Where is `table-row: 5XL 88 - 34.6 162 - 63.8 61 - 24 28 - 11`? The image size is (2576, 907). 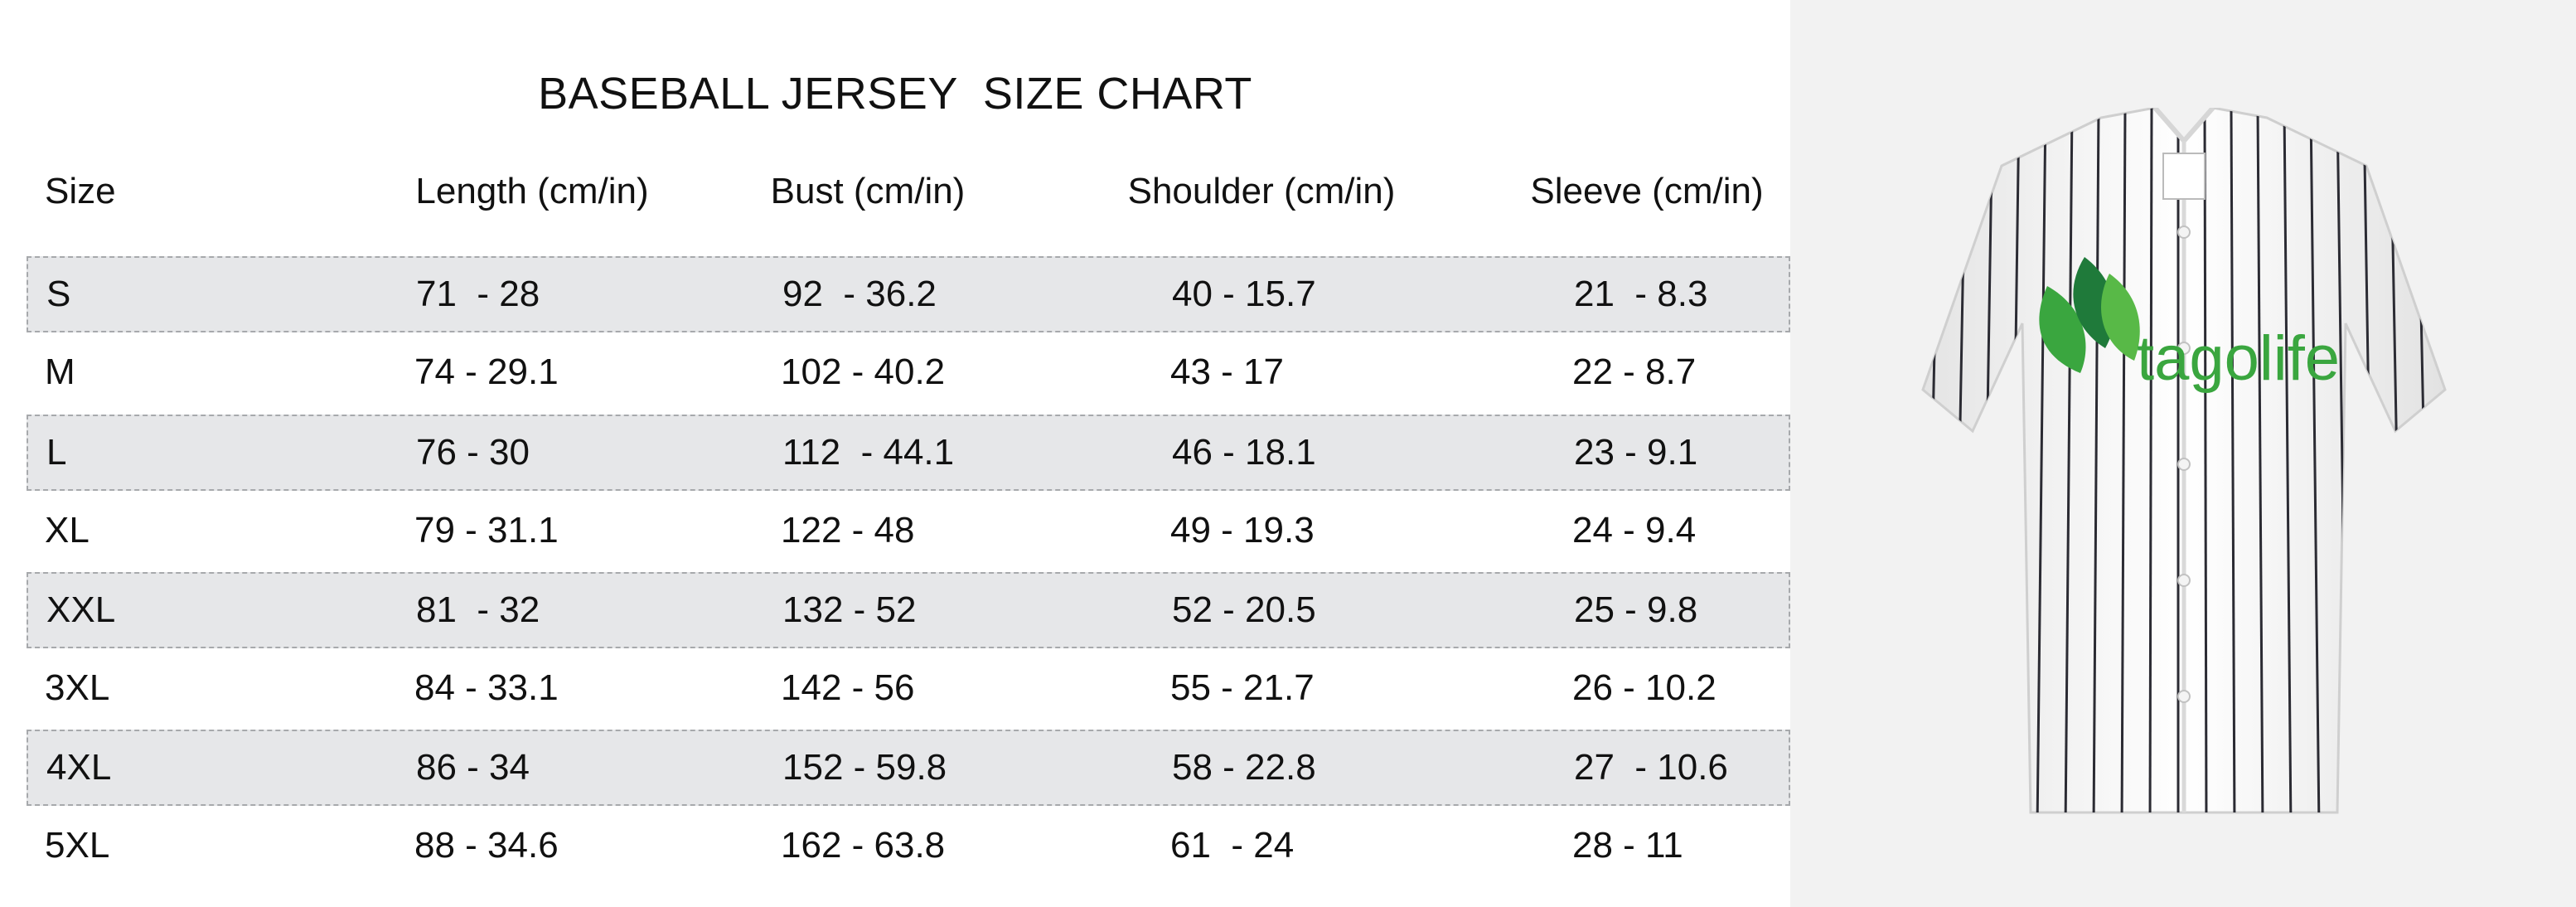 table-row: 5XL 88 - 34.6 162 - 63.8 61 - 24 28 - 11 is located at coordinates (908, 846).